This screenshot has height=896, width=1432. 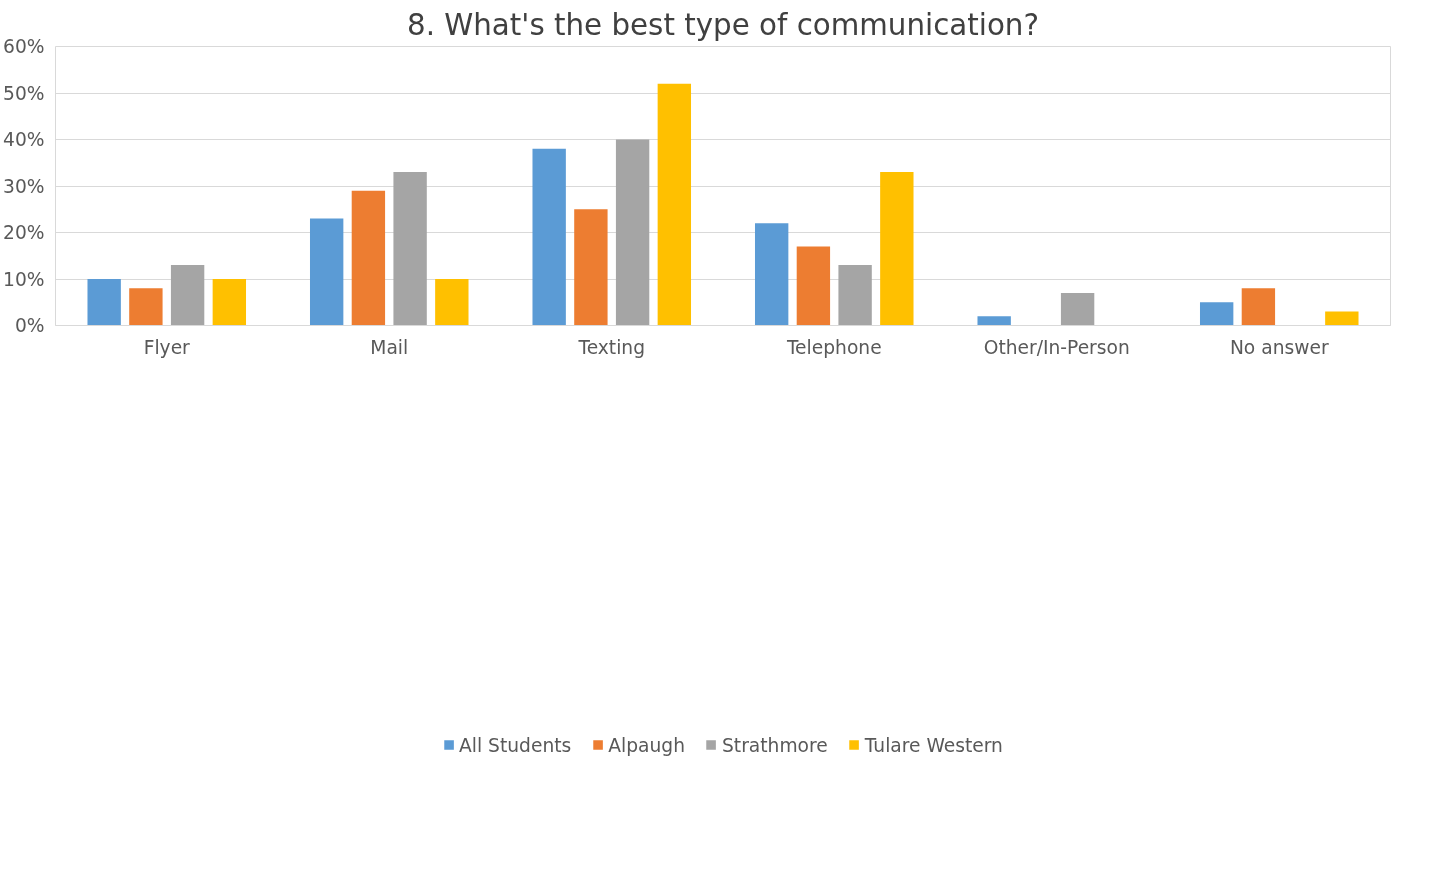 I want to click on x-tick-label: Texting, so click(x=611, y=347).